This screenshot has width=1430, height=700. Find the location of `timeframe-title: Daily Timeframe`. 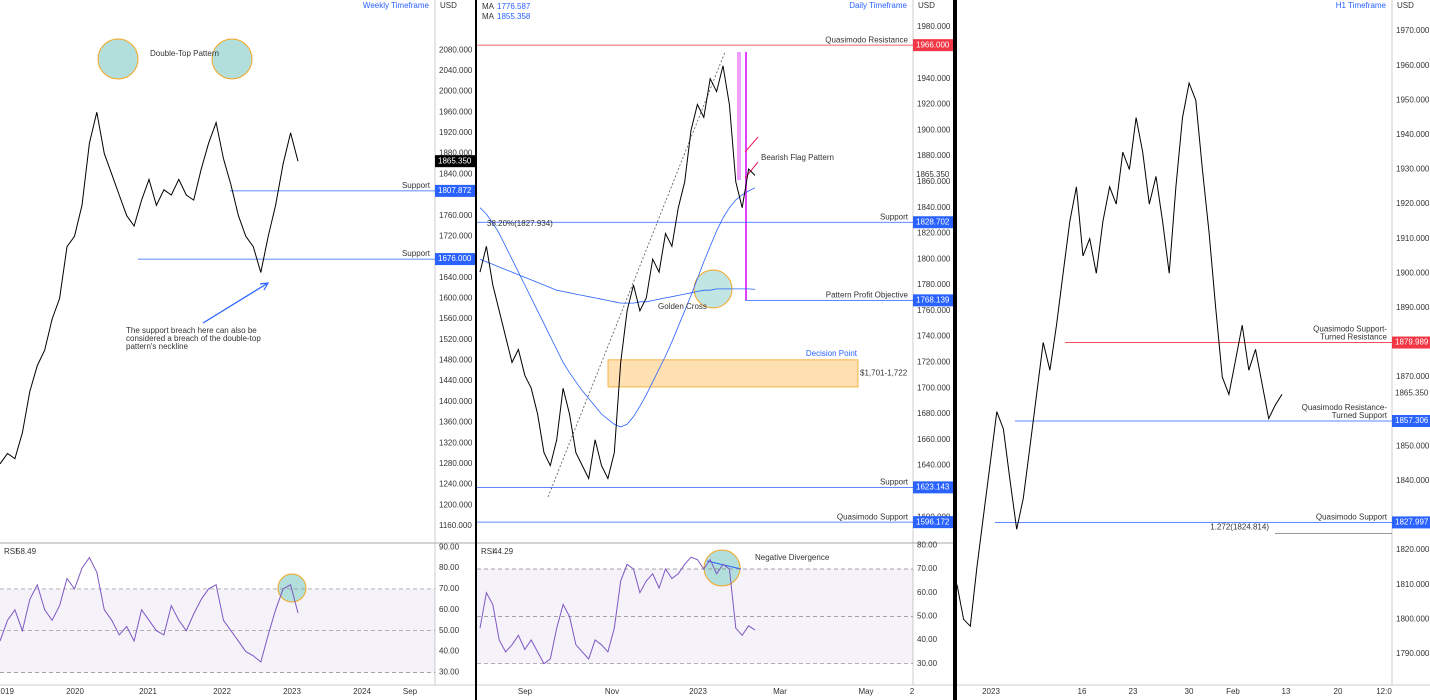

timeframe-title: Daily Timeframe is located at coordinates (878, 5).